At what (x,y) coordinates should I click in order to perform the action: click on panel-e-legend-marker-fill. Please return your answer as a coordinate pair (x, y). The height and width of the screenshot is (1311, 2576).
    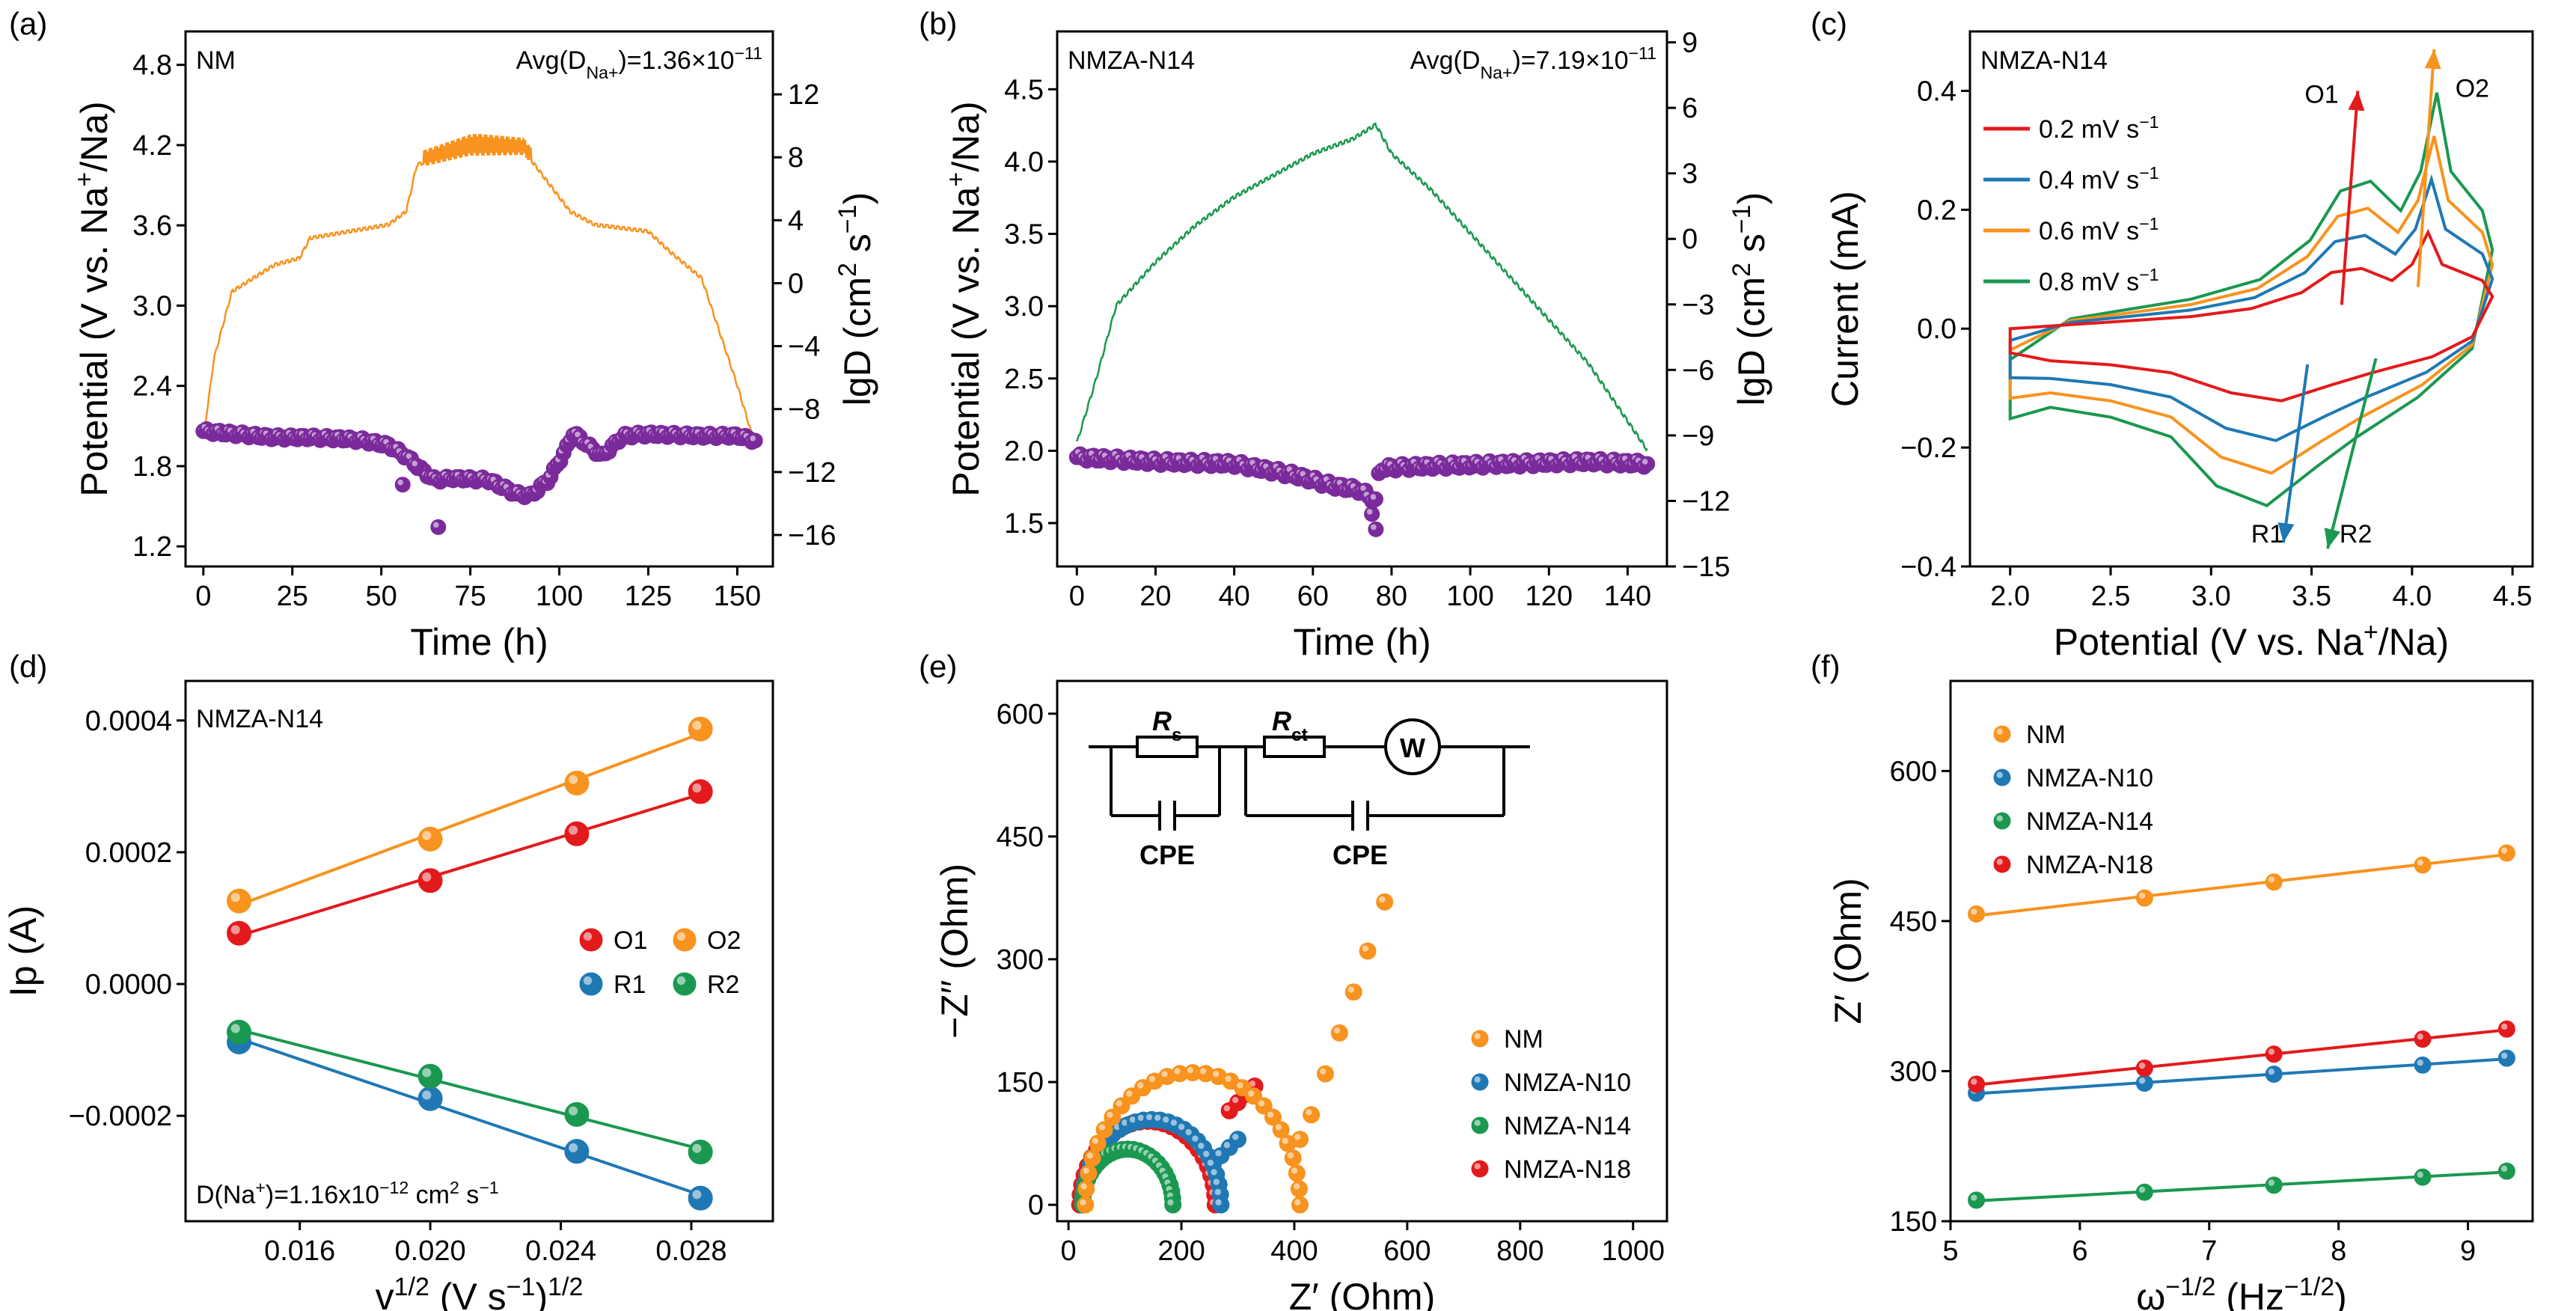
    Looking at the image, I should click on (1480, 1039).